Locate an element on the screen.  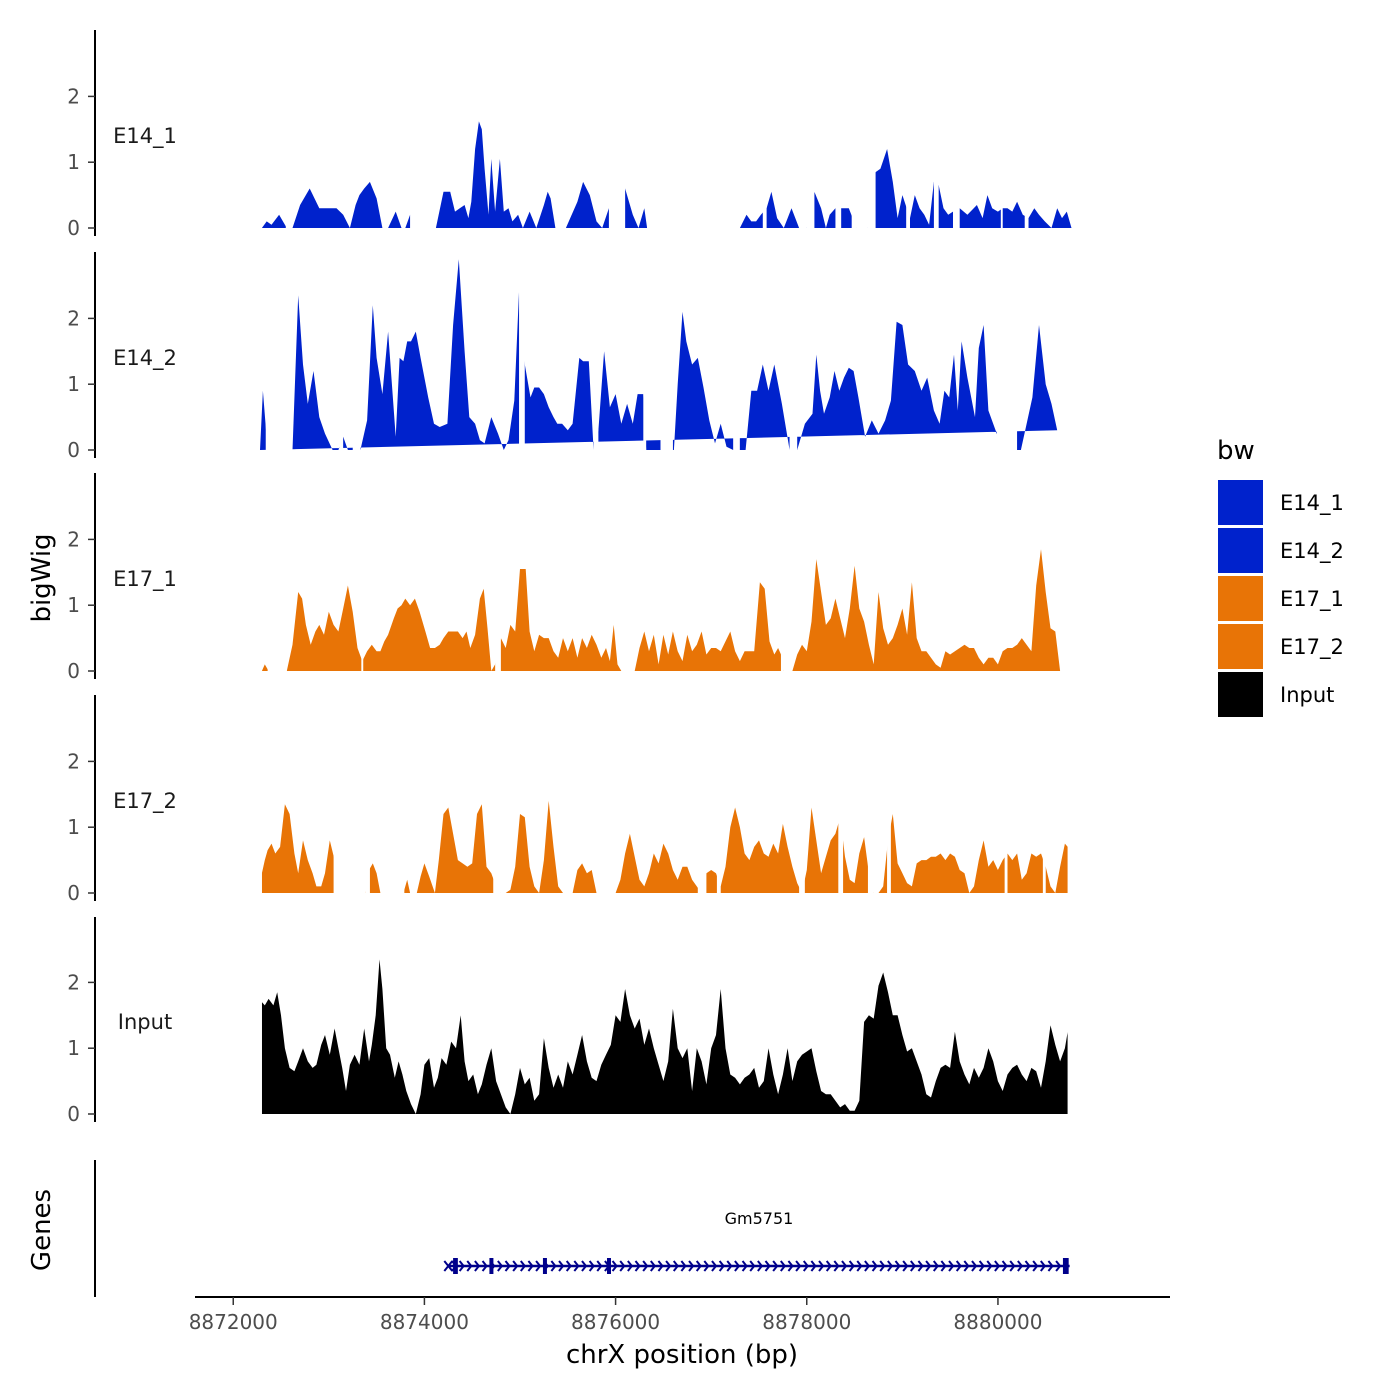
gene-Gm5751: Gm5751 is located at coordinates (756, 1241).